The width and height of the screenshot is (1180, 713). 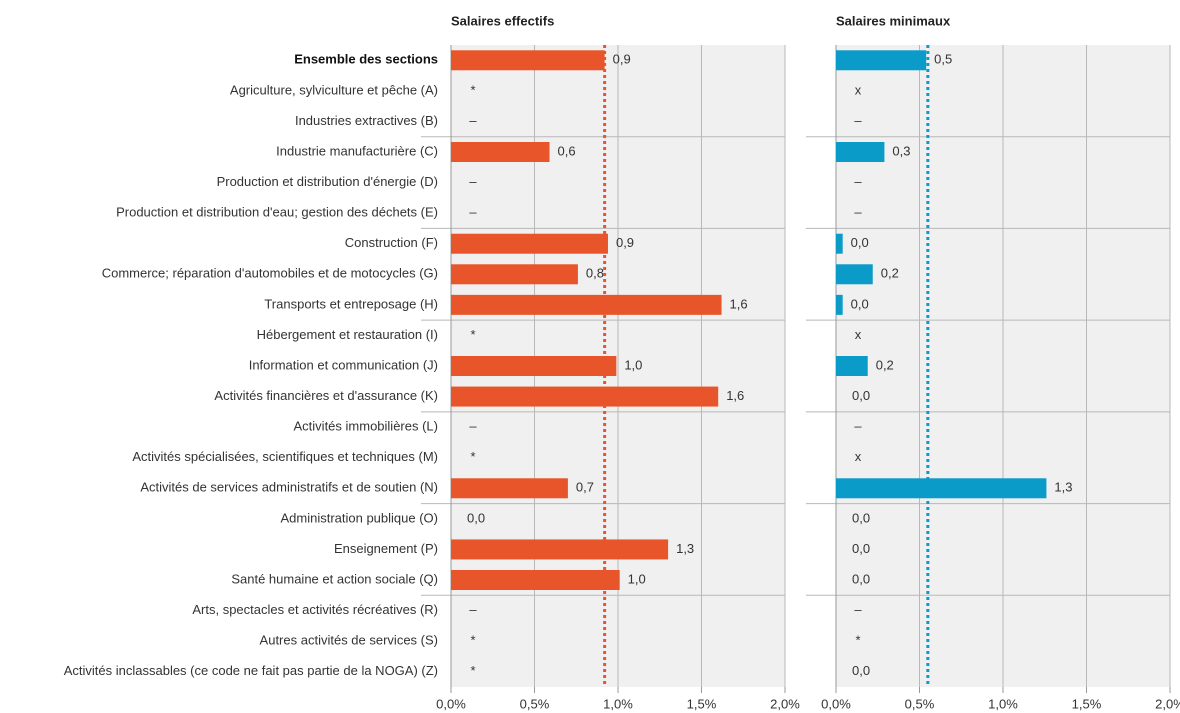 I want to click on category-label: Autres activités de services (S), so click(x=349, y=640).